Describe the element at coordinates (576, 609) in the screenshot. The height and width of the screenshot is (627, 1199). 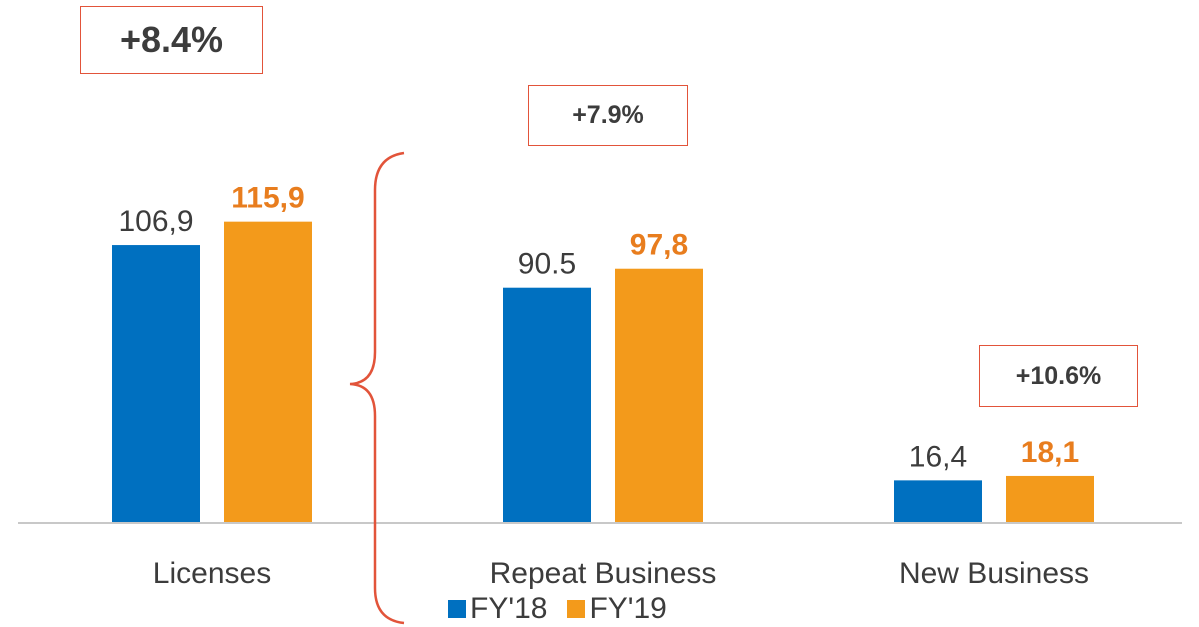
I see `legend-swatch-fy19` at that location.